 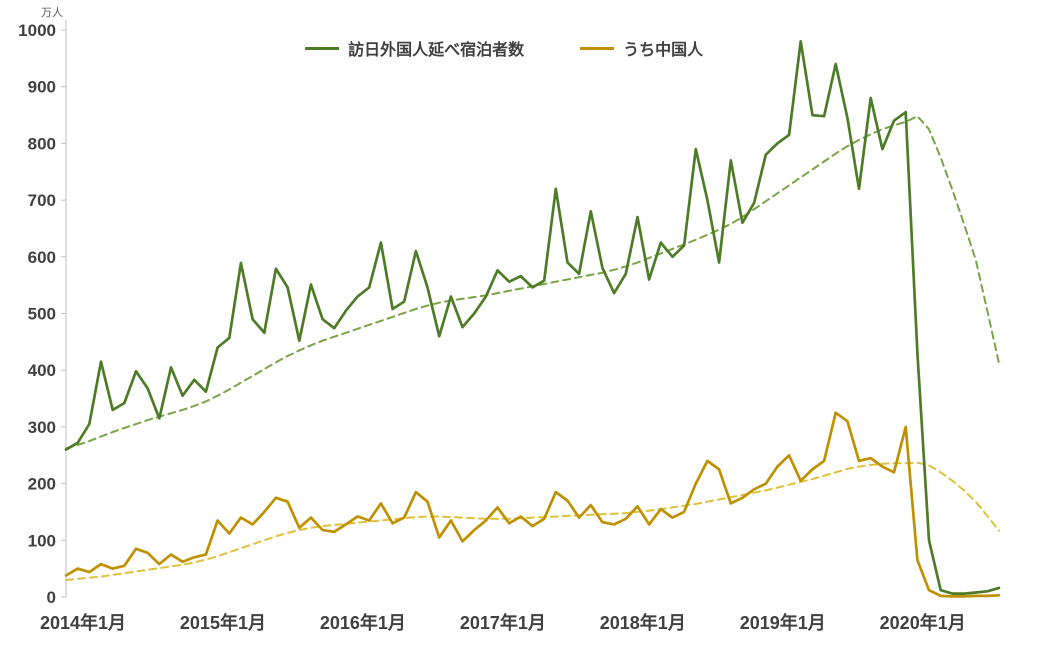 What do you see at coordinates (363, 622) in the screenshot?
I see `x-tick-label: 2016年1月` at bounding box center [363, 622].